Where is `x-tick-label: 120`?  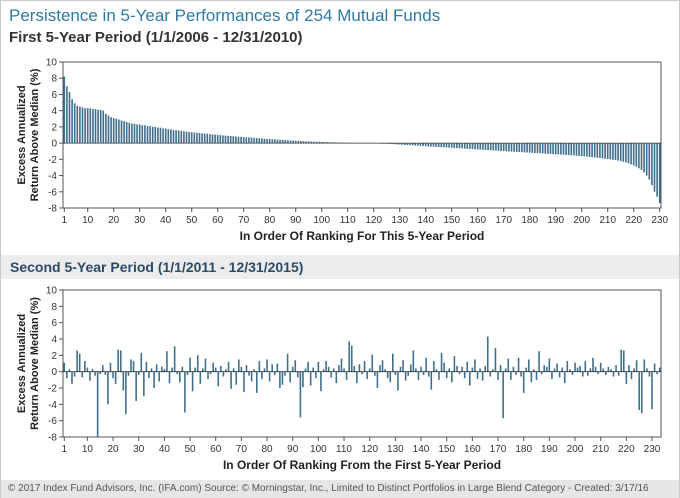
x-tick-label: 120 is located at coordinates (369, 449).